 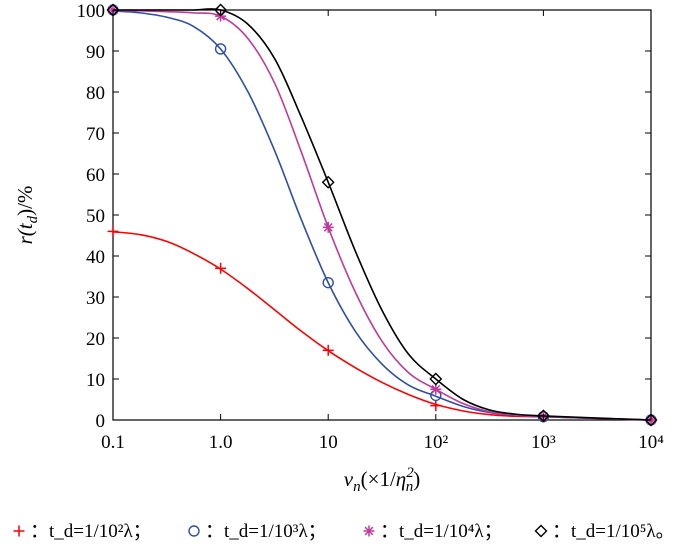 What do you see at coordinates (95, 175) in the screenshot?
I see `y-tick-label-6: 60` at bounding box center [95, 175].